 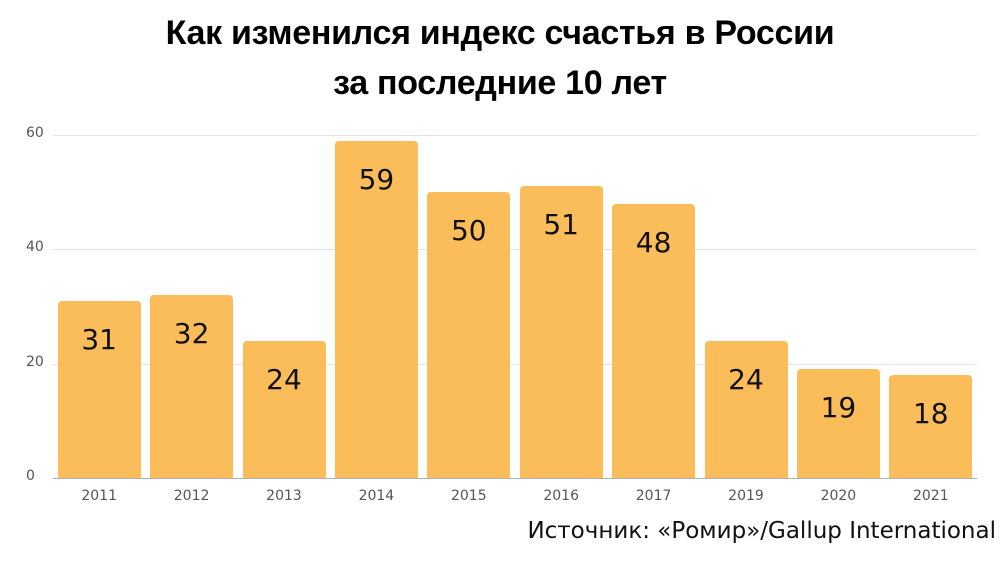 I want to click on bar-2013: 24, so click(x=284, y=409).